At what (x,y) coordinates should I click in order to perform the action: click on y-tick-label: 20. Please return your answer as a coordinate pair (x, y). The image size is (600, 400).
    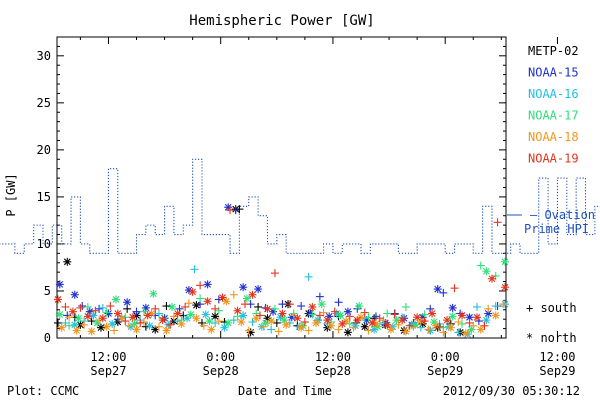
    Looking at the image, I should click on (44, 150).